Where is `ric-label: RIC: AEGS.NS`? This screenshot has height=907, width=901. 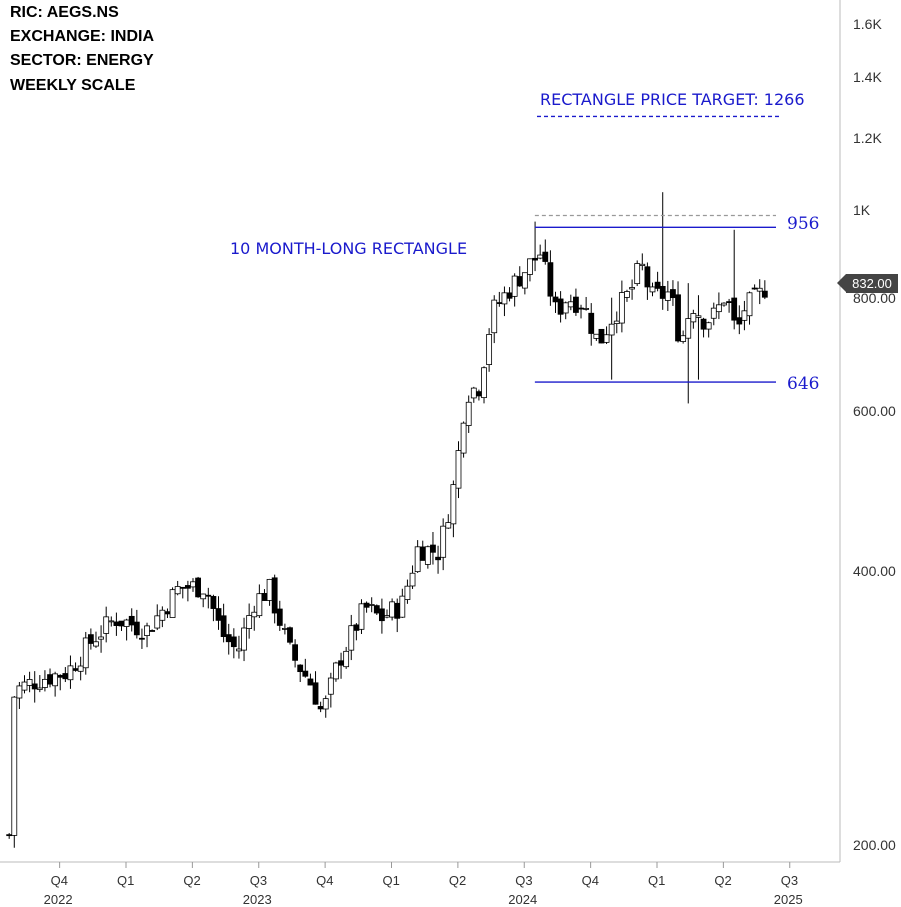 ric-label: RIC: AEGS.NS is located at coordinates (64, 12).